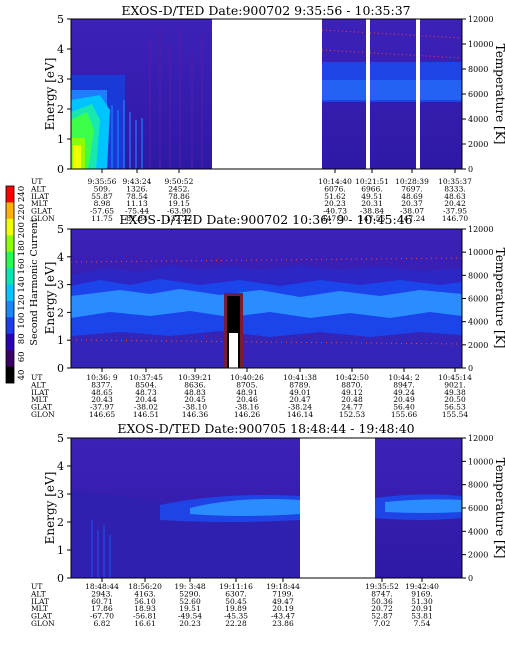 The height and width of the screenshot is (649, 505). What do you see at coordinates (404, 377) in the screenshot?
I see `orbit-cell: 10:44: 2` at bounding box center [404, 377].